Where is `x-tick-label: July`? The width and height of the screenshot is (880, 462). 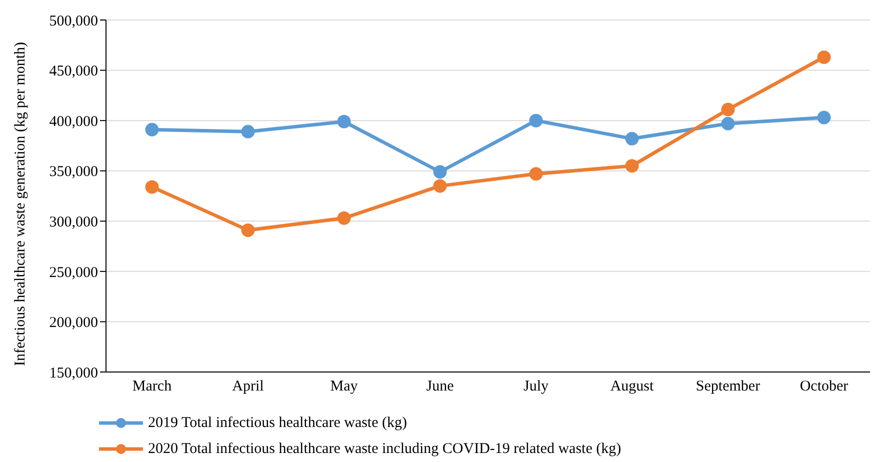 x-tick-label: July is located at coordinates (536, 386).